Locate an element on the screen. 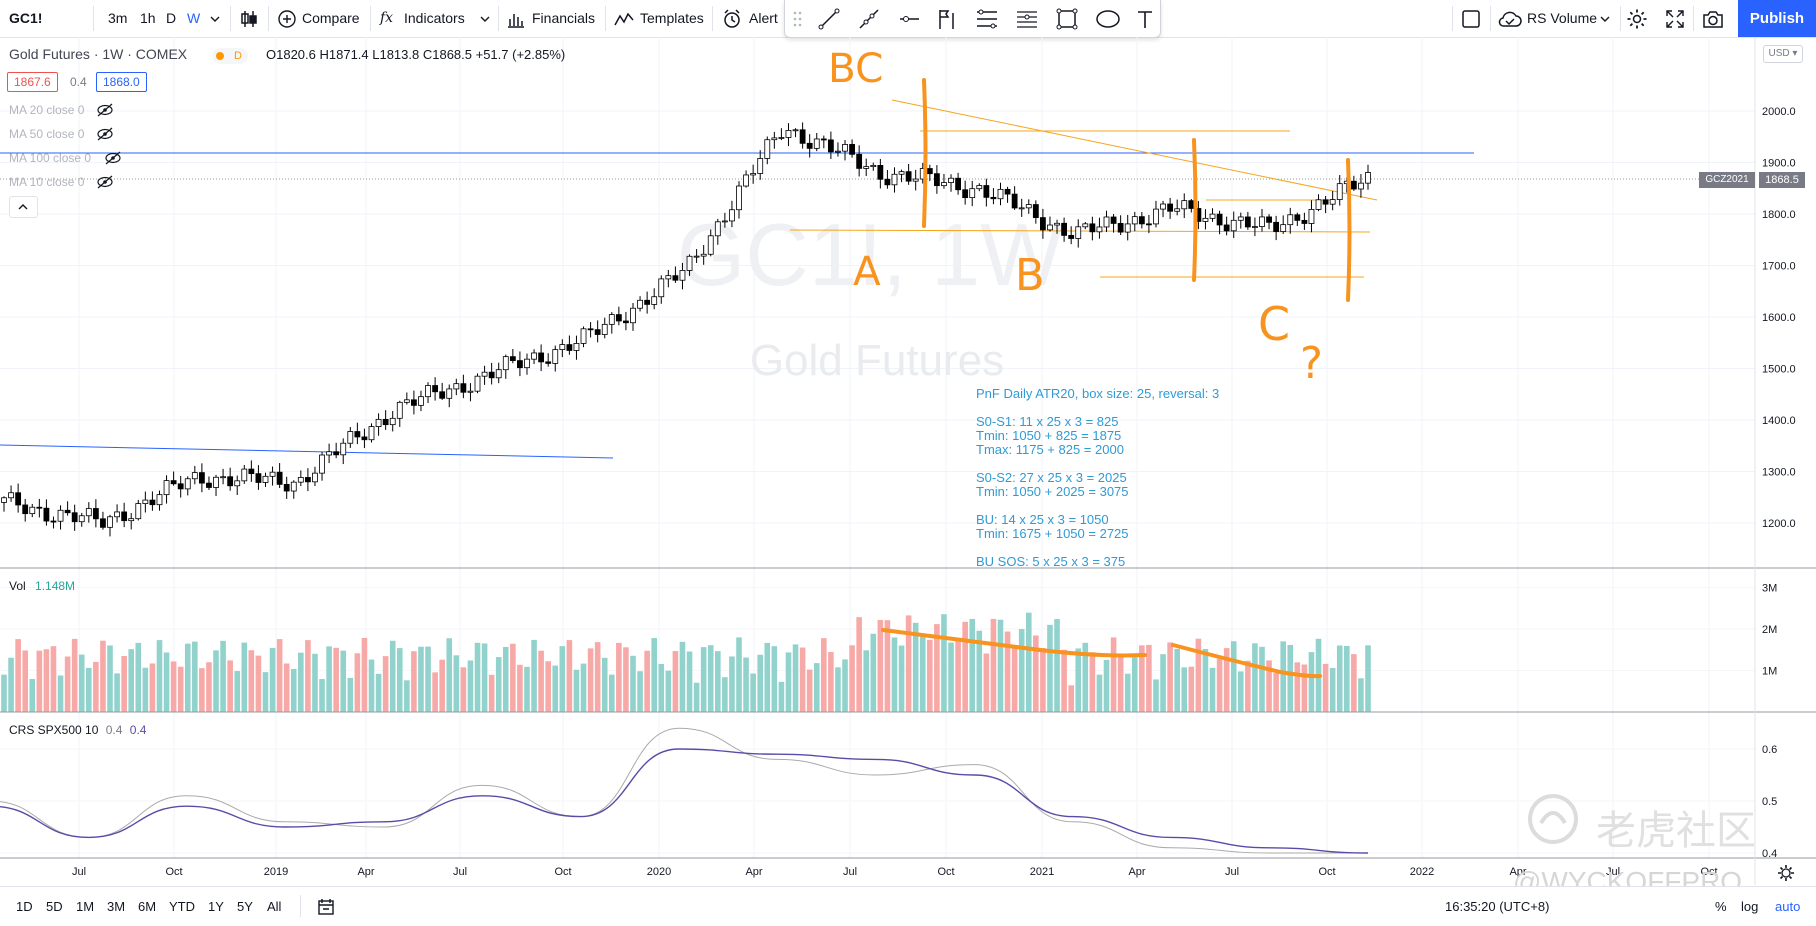  symbol-search: GC1! is located at coordinates (26, 18).